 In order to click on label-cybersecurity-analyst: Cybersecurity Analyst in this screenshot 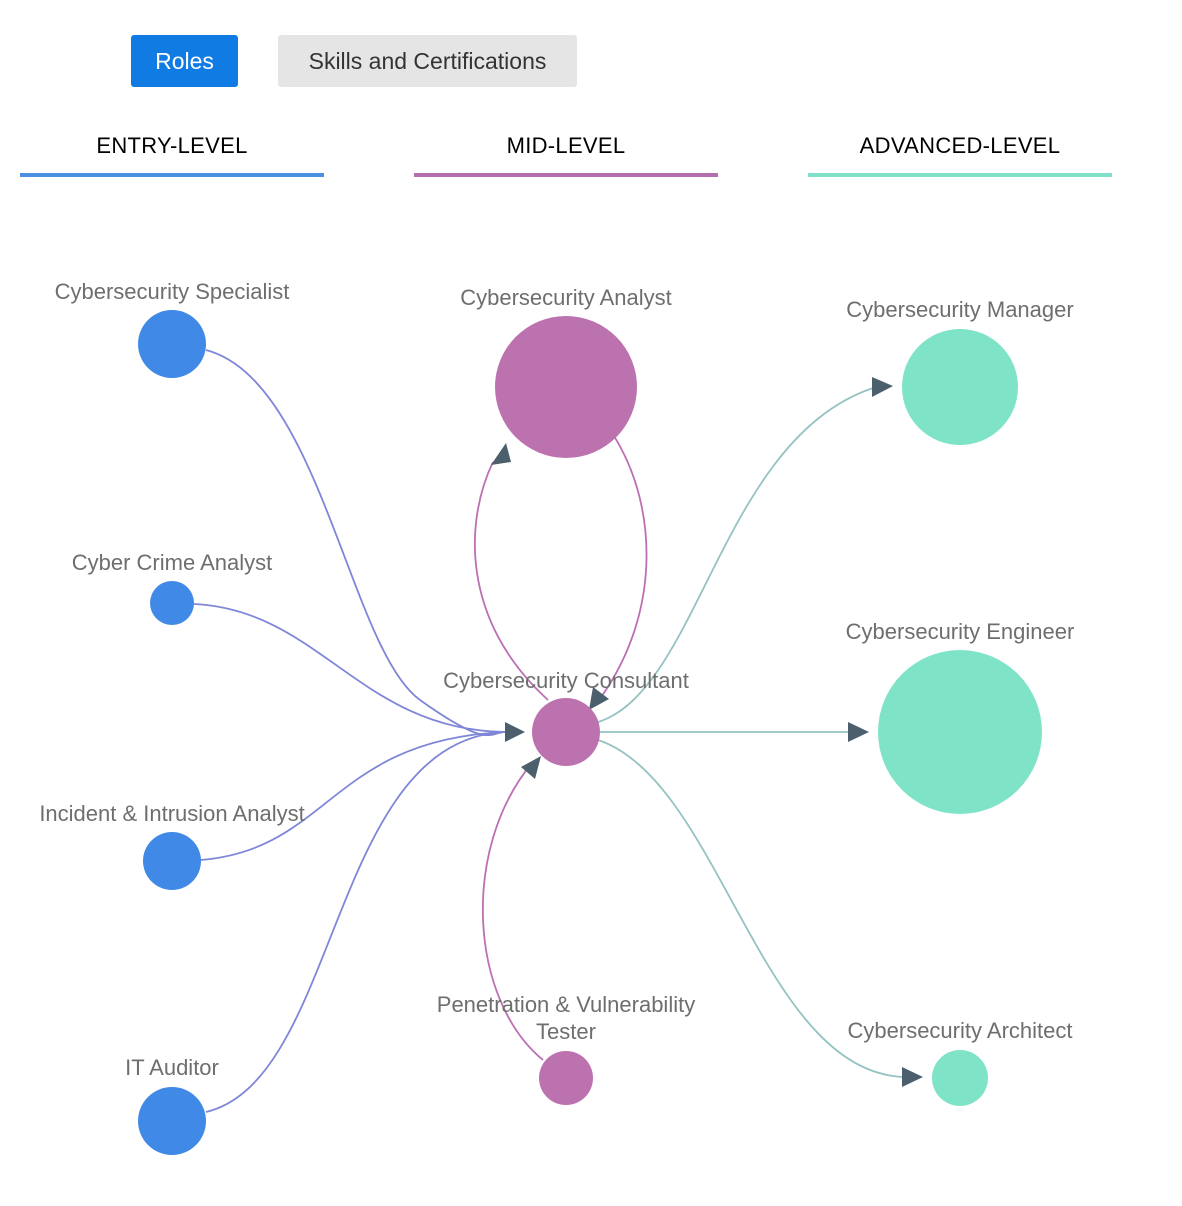, I will do `click(566, 297)`.